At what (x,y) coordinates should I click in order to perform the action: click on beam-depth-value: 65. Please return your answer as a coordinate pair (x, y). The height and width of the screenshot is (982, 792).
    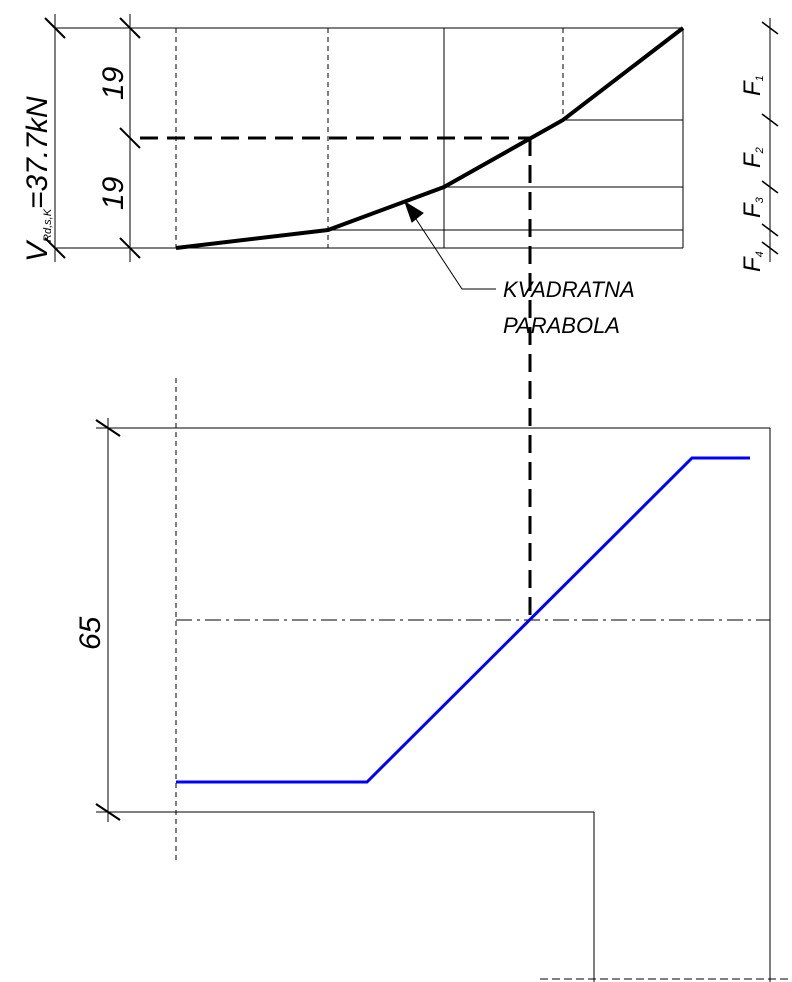
    Looking at the image, I should click on (90, 633).